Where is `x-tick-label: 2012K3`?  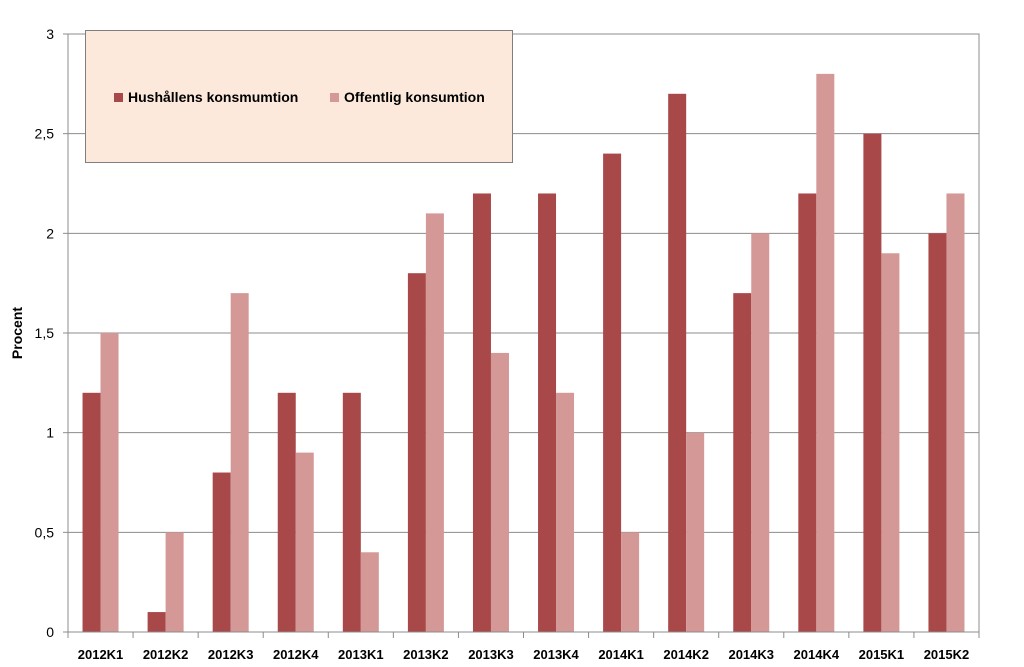 x-tick-label: 2012K3 is located at coordinates (231, 654).